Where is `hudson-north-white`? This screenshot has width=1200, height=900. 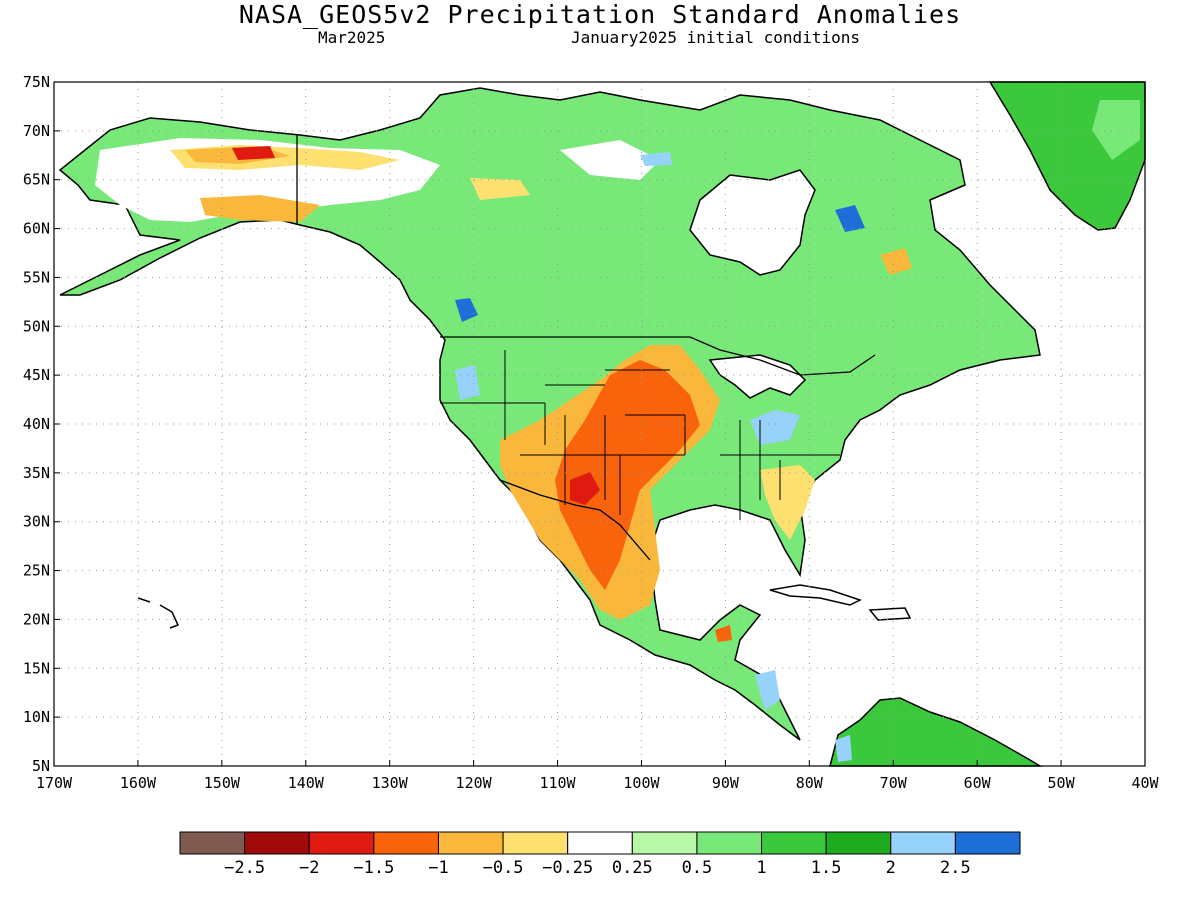
hudson-north-white is located at coordinates (610, 160).